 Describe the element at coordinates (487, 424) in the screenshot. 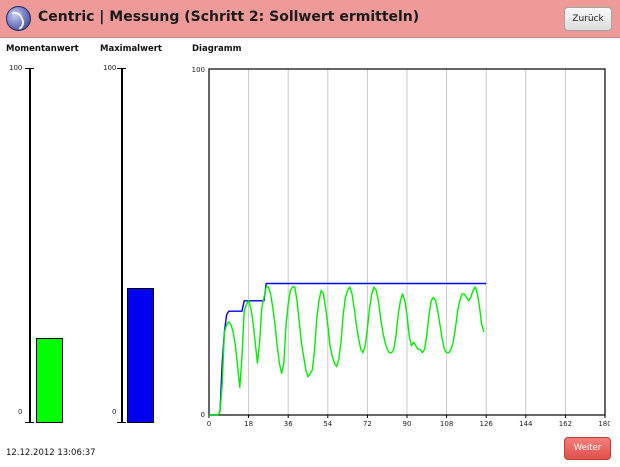

I see `x-tick-label: 126` at that location.